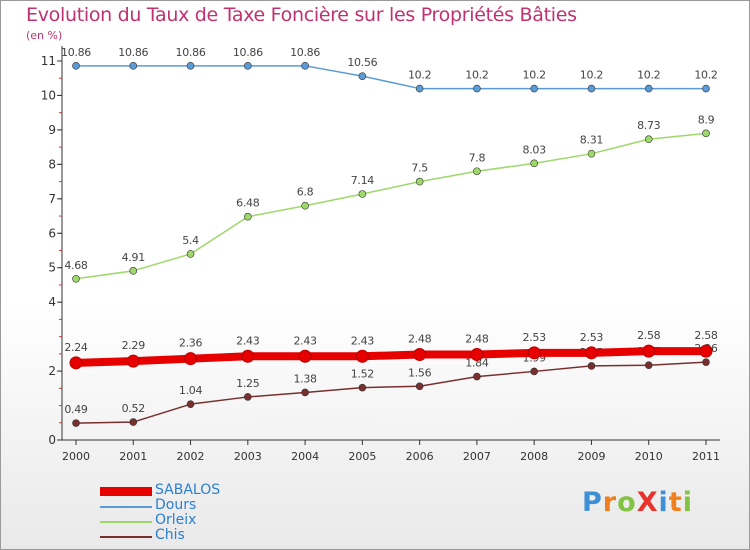 The height and width of the screenshot is (550, 750). What do you see at coordinates (391, 77) in the screenshot?
I see `series-line-dours` at bounding box center [391, 77].